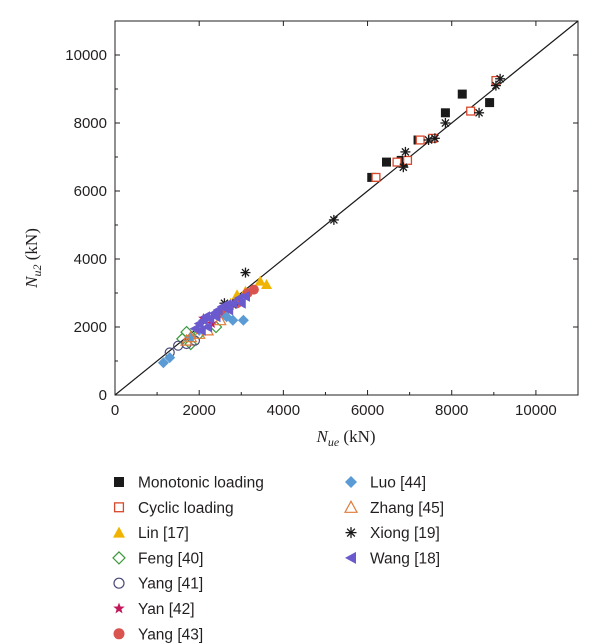 The image size is (600, 644). I want to click on x-tick-label: 6000, so click(367, 410).